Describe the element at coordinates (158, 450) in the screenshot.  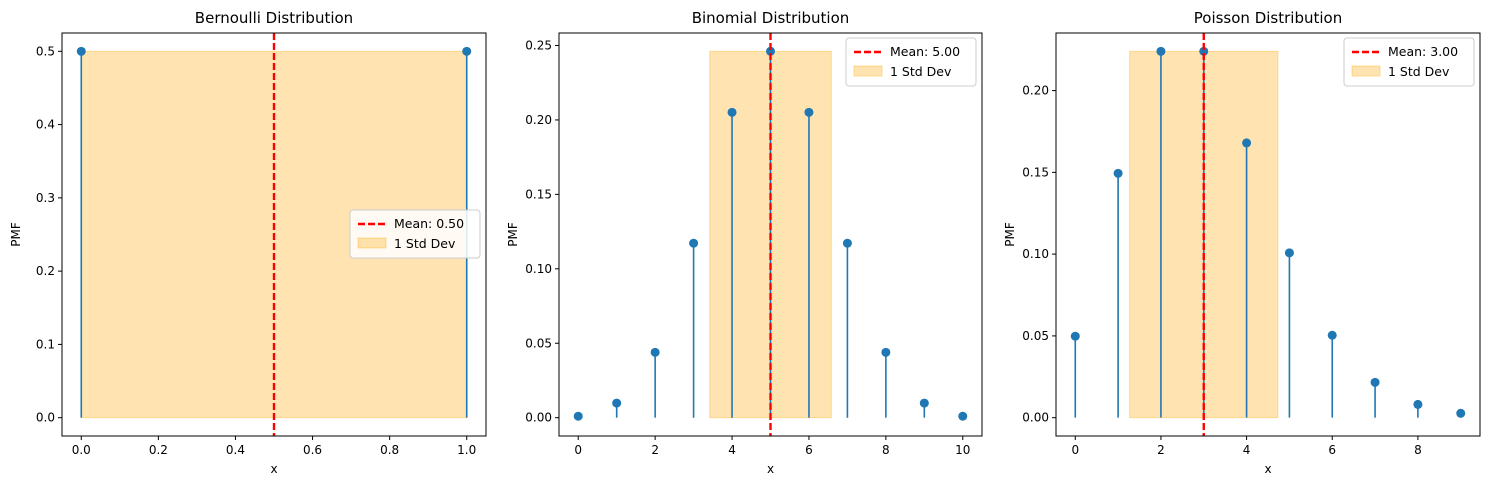
I see `x-tick-label: 0.2` at that location.